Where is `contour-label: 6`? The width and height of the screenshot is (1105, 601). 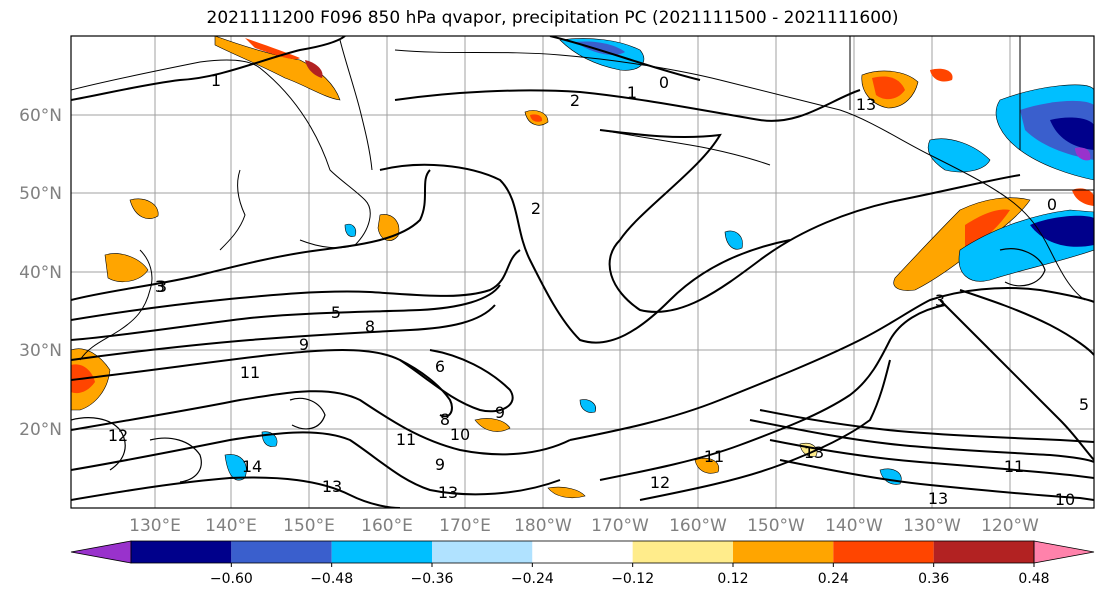 contour-label: 6 is located at coordinates (440, 366).